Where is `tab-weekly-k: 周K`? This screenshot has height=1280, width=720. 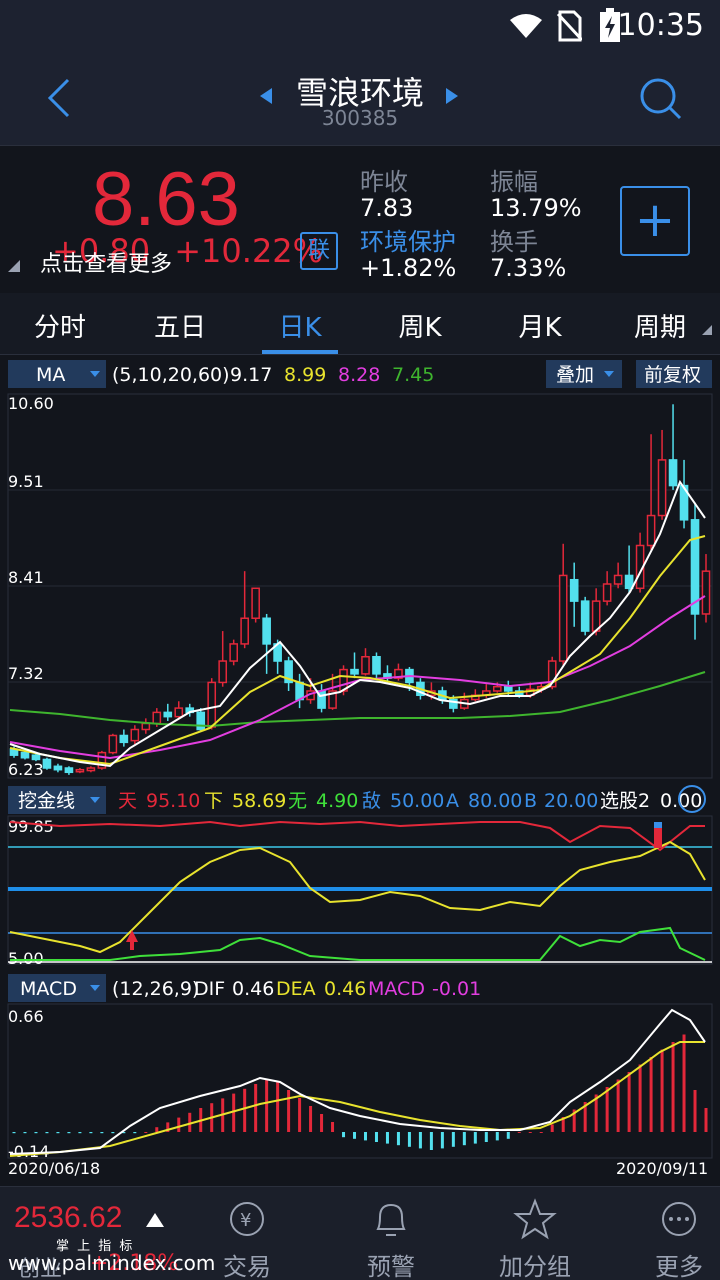 tab-weekly-k: 周K is located at coordinates (420, 328).